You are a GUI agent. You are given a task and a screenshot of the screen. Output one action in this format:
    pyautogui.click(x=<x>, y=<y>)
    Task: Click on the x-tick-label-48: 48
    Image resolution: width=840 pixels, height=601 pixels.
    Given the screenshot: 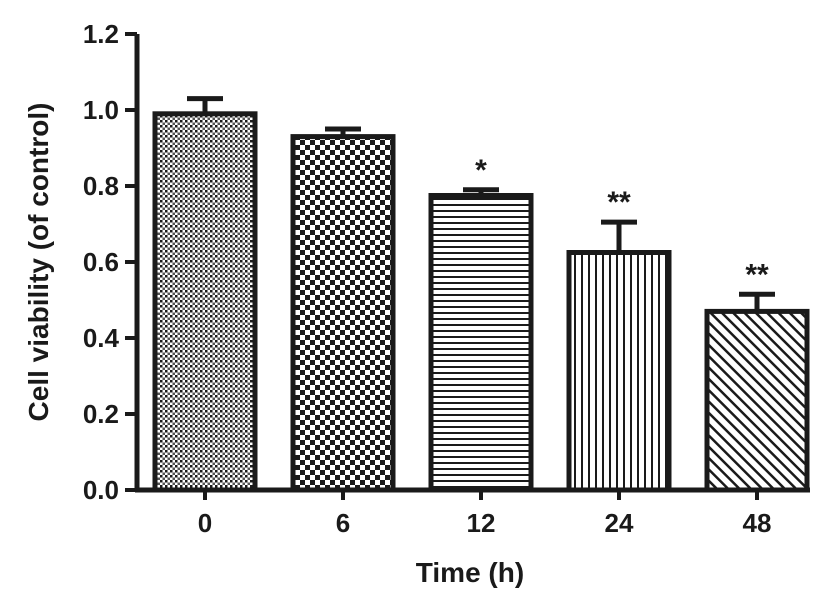 What is the action you would take?
    pyautogui.click(x=757, y=523)
    